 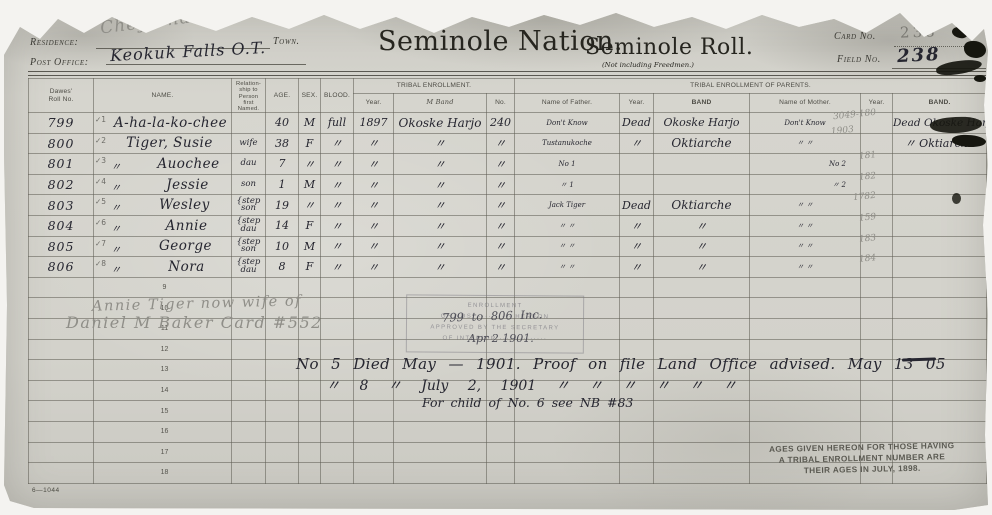 I want to click on te-no-value: 240, so click(x=500, y=123).